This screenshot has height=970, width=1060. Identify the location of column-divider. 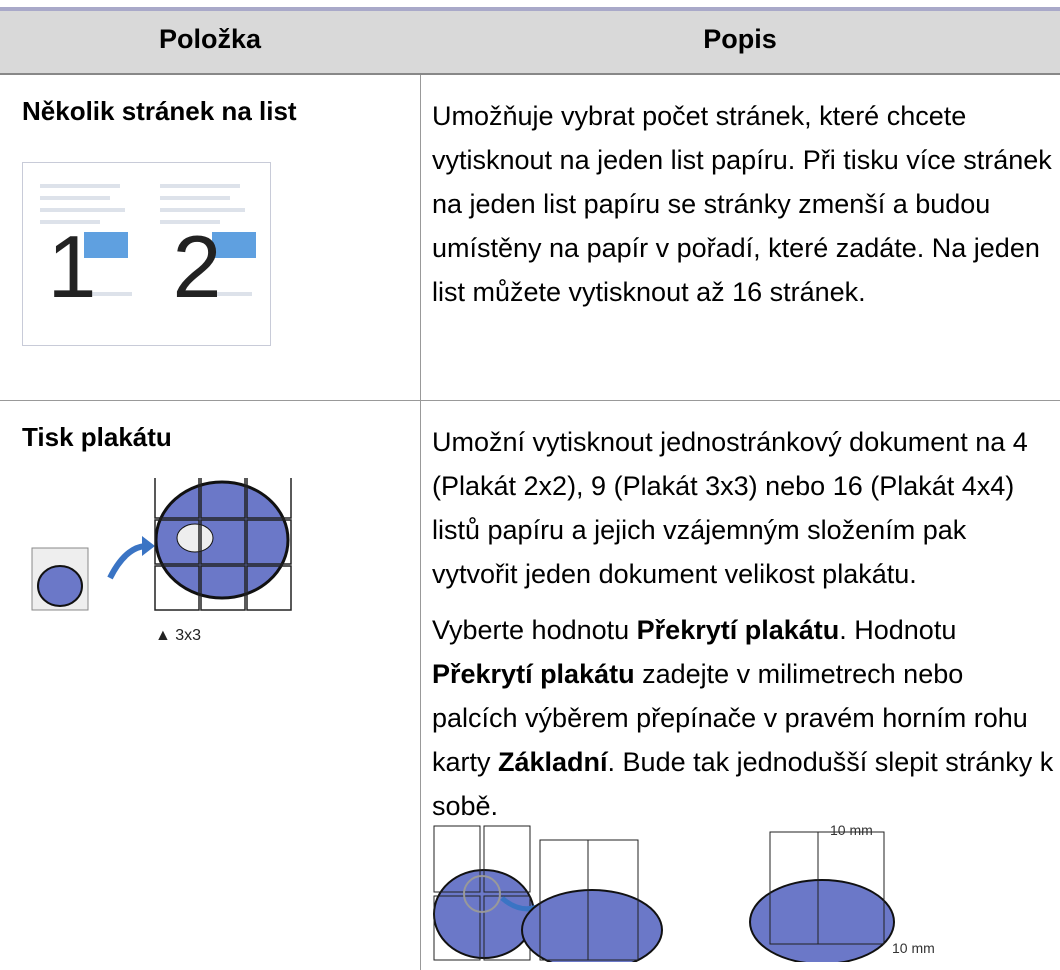
(420, 522).